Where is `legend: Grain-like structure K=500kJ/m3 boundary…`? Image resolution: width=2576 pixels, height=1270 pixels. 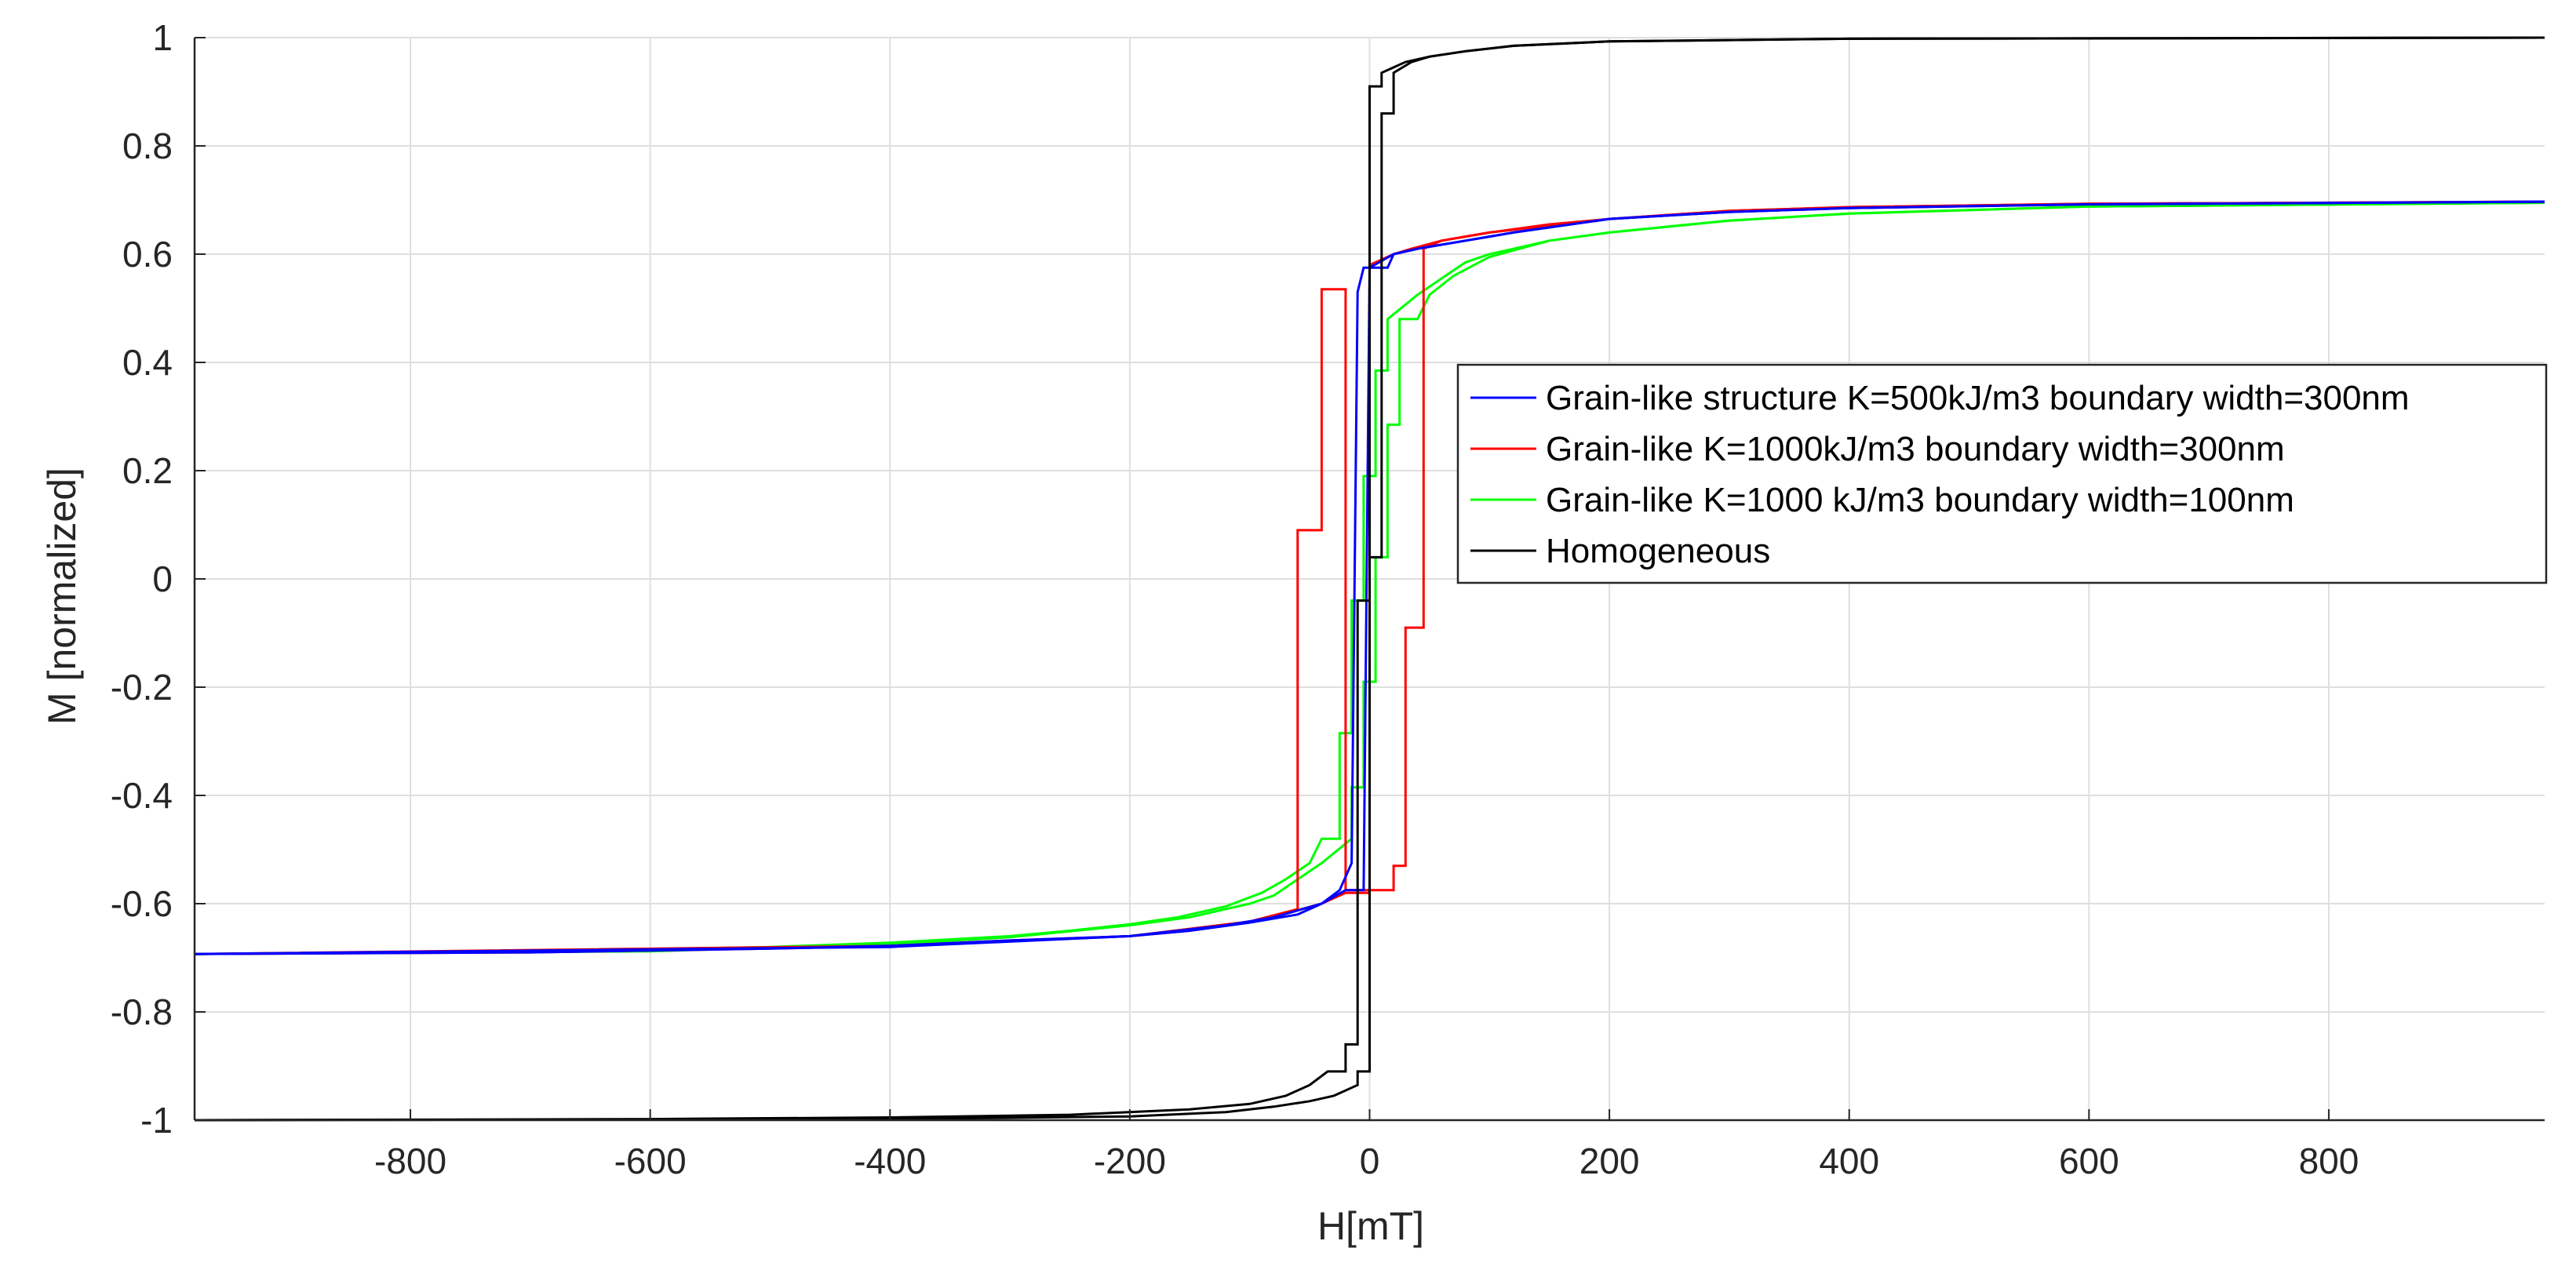
legend: Grain-like structure K=500kJ/m3 boundary… is located at coordinates (2002, 473).